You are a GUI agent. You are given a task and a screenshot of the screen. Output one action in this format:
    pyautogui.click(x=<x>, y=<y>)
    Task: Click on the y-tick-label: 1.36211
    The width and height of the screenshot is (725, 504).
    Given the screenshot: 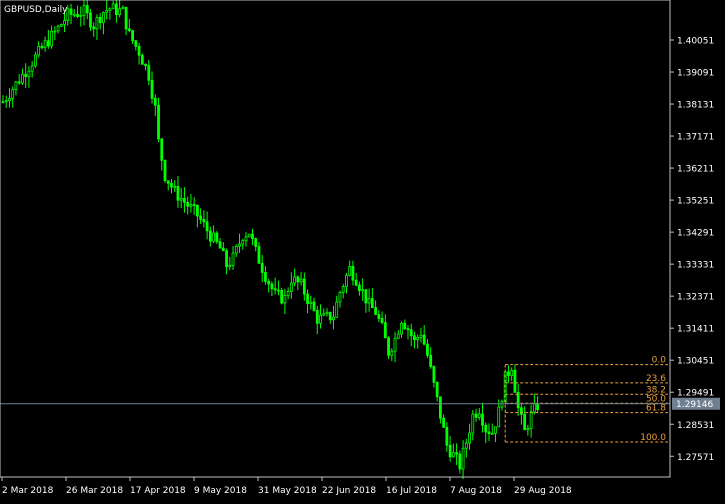 What is the action you would take?
    pyautogui.click(x=695, y=170)
    